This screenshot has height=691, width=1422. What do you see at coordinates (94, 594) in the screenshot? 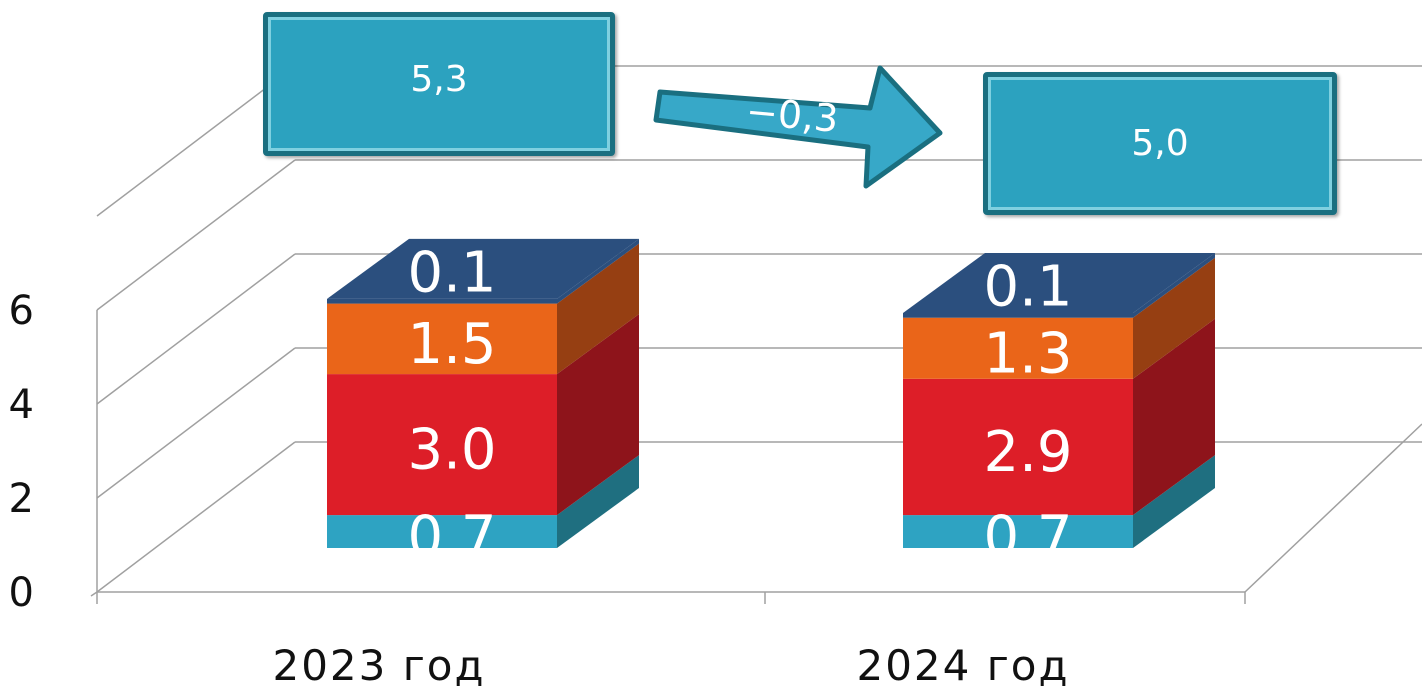
I see `y-tick` at bounding box center [94, 594].